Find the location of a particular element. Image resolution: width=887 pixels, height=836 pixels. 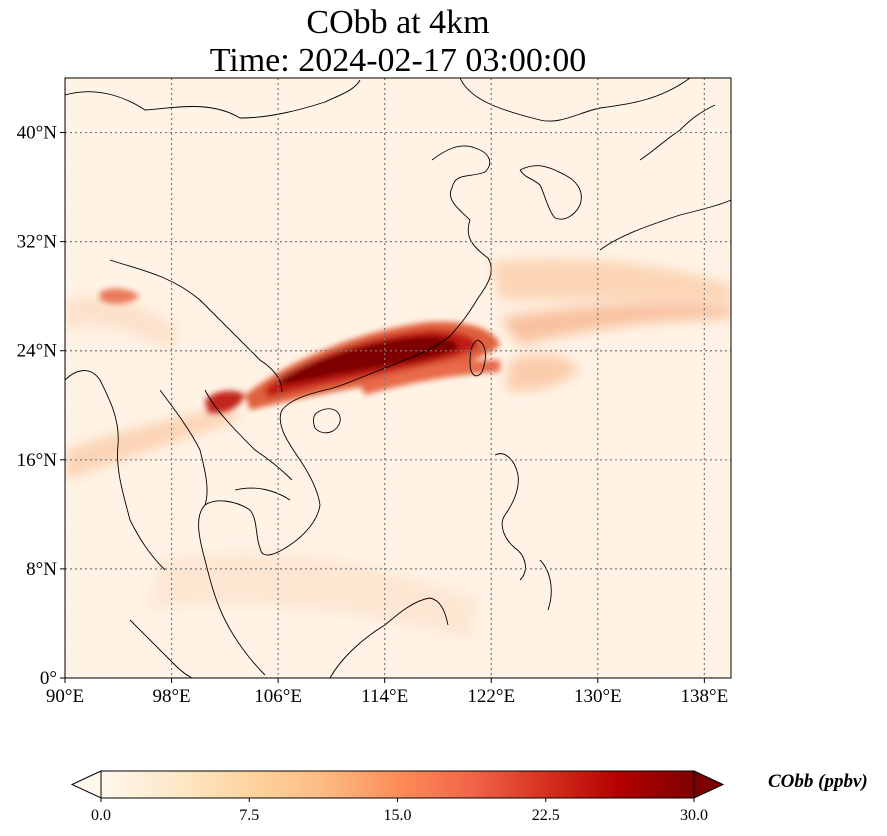

coast-hainan is located at coordinates (326, 421).